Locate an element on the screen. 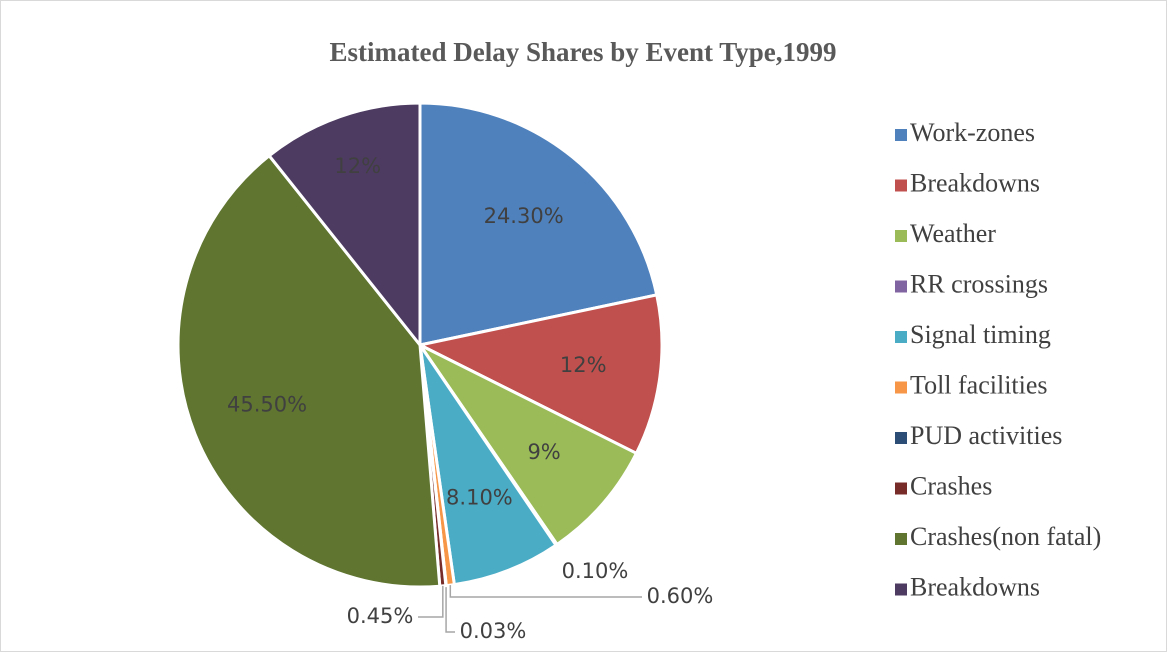 The width and height of the screenshot is (1167, 652). data-label: 24.30% is located at coordinates (524, 216).